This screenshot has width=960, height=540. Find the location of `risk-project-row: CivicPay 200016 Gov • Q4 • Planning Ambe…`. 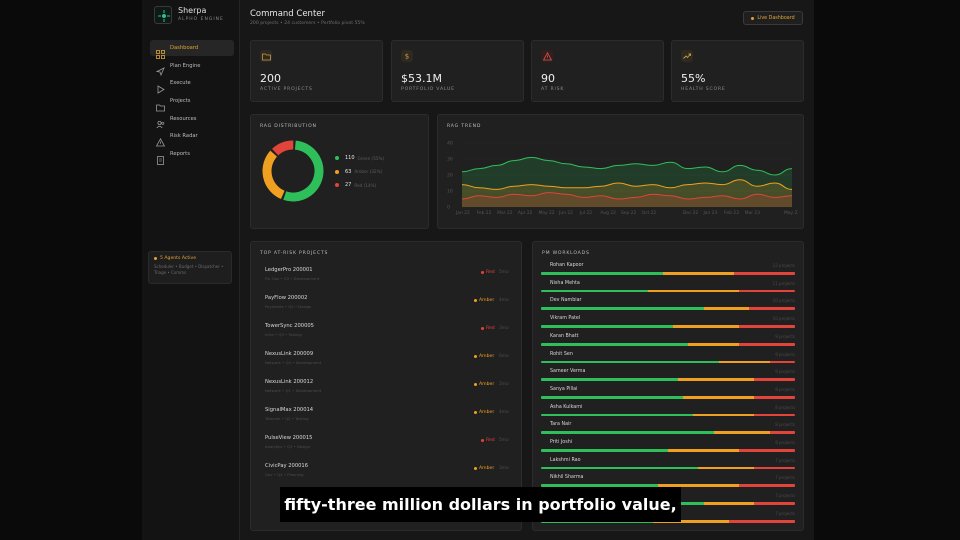

risk-project-row: CivicPay 200016 Gov • Q4 • Planning Ambe… is located at coordinates (387, 470).